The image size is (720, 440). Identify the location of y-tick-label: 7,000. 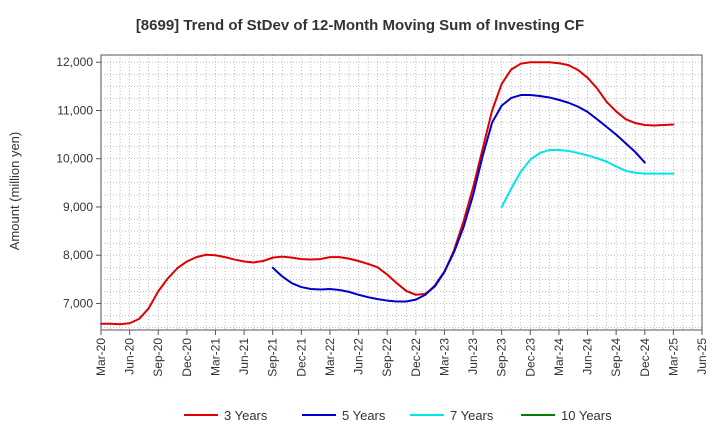
(78, 303).